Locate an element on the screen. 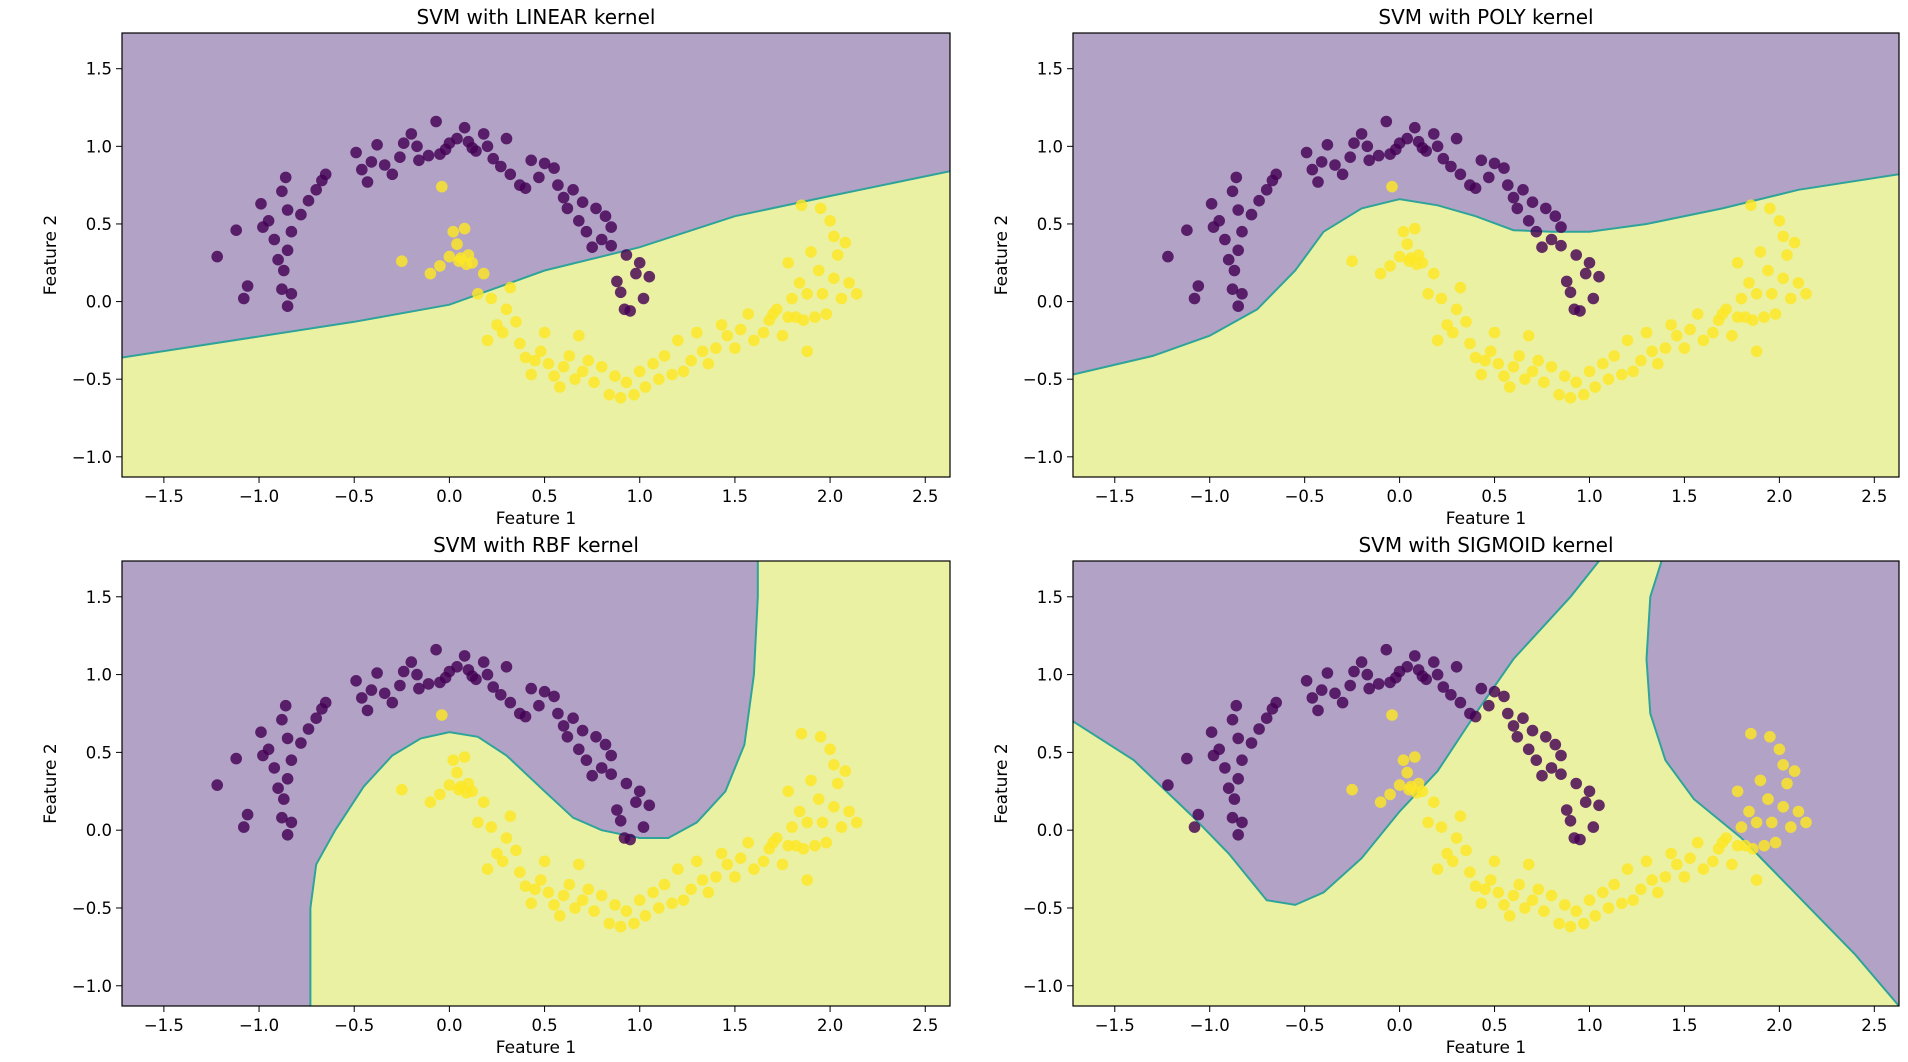  x-tick-label: 0.5 is located at coordinates (544, 1025).